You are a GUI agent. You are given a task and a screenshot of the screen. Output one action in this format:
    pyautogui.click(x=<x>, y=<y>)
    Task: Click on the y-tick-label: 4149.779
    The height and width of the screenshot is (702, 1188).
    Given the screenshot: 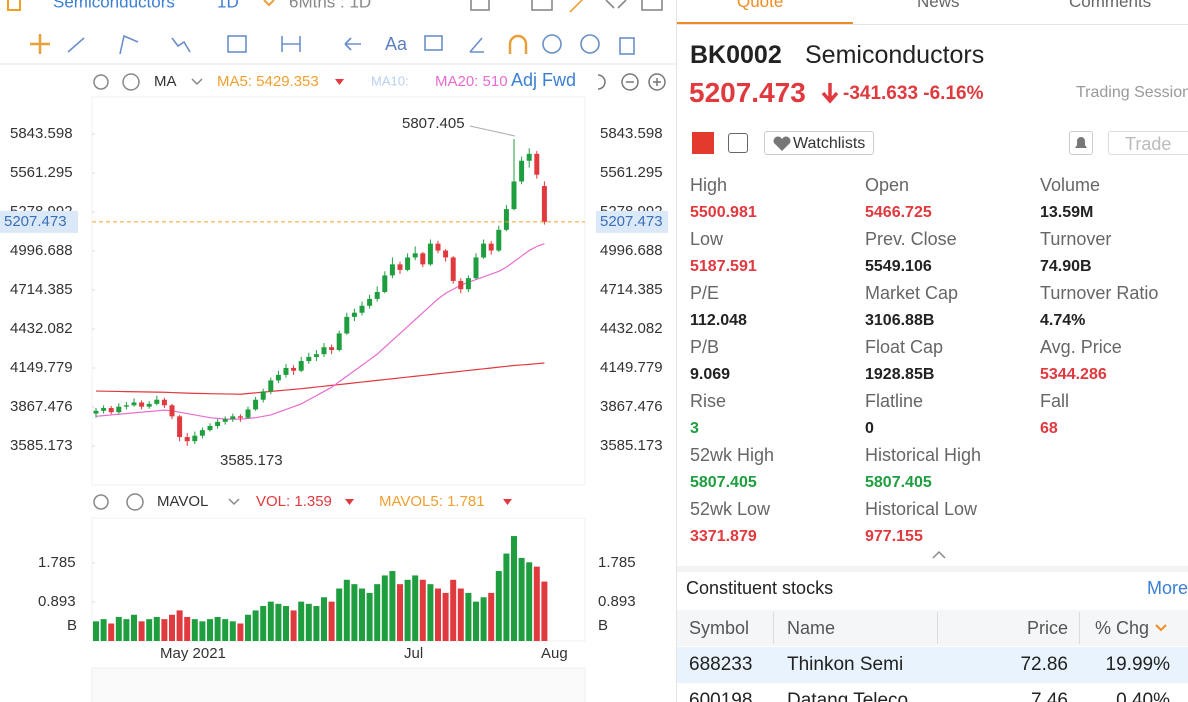 What is the action you would take?
    pyautogui.click(x=631, y=367)
    